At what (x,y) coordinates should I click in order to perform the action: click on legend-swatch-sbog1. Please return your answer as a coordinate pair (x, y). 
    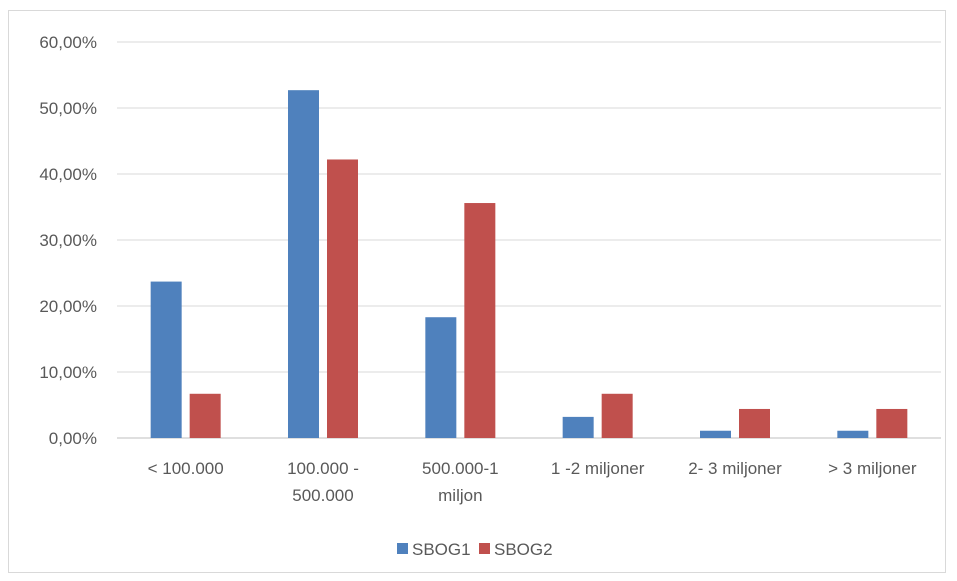
    Looking at the image, I should click on (402, 548).